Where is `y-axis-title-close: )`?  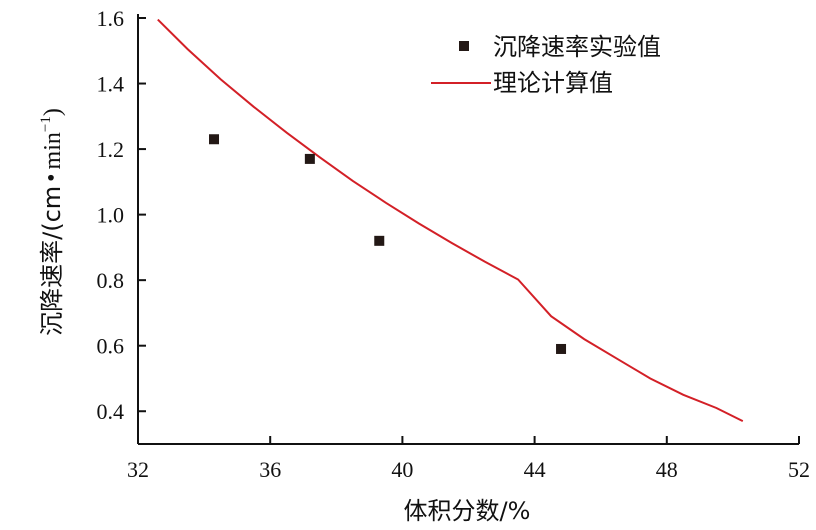
y-axis-title-close: ) is located at coordinates (53, 112).